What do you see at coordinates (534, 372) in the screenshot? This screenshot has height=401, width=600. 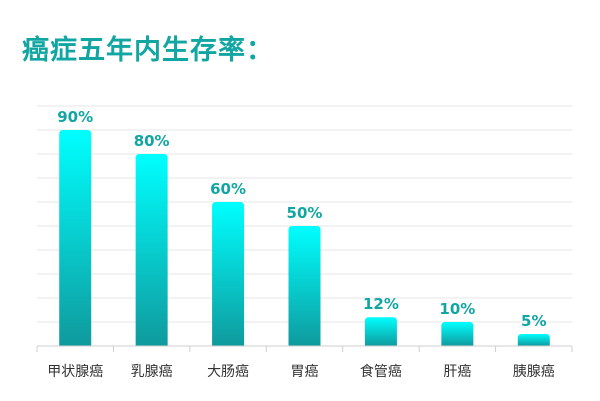 I see `category-label: 胰腺癌` at bounding box center [534, 372].